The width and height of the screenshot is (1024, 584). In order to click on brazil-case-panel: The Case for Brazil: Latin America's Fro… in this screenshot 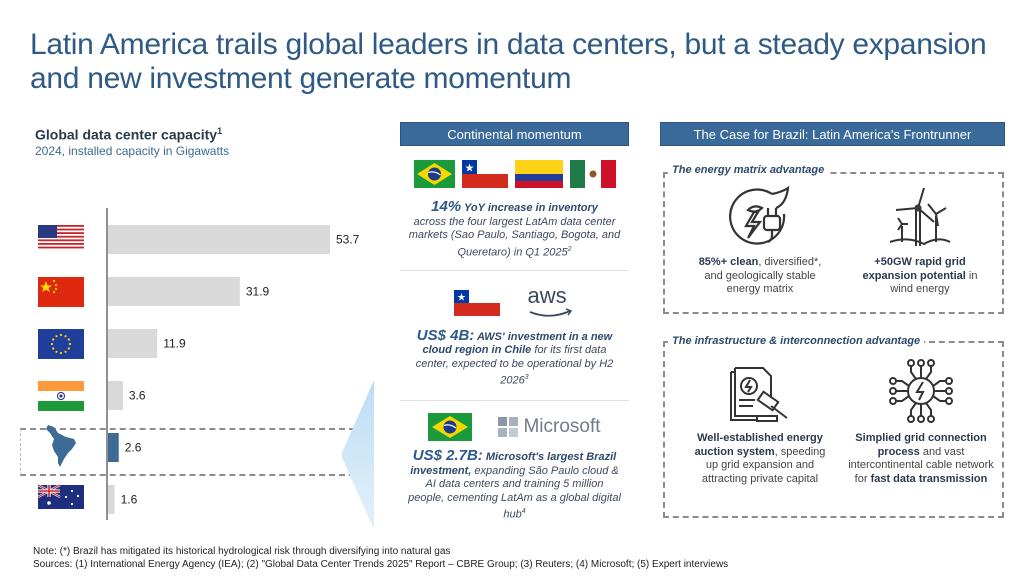, I will do `click(832, 134)`.